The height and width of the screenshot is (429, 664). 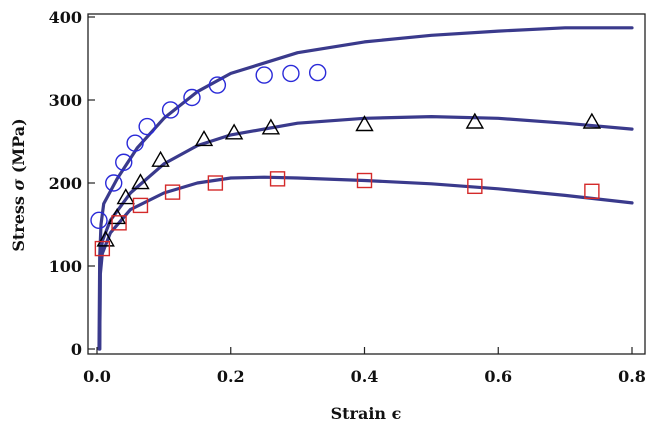 I want to click on y-tick-label: 400, so click(x=65, y=17).